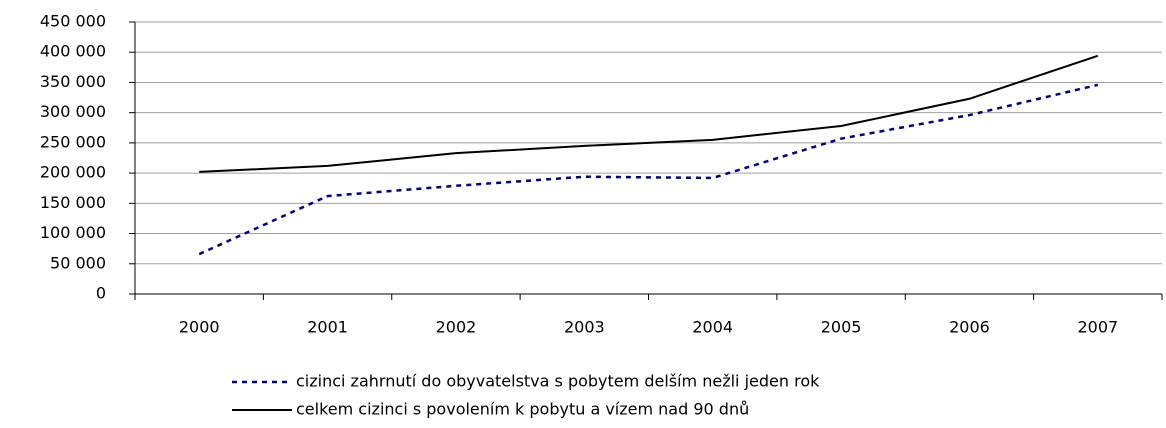 The width and height of the screenshot is (1166, 428). I want to click on x-tick-label: 2004, so click(712, 327).